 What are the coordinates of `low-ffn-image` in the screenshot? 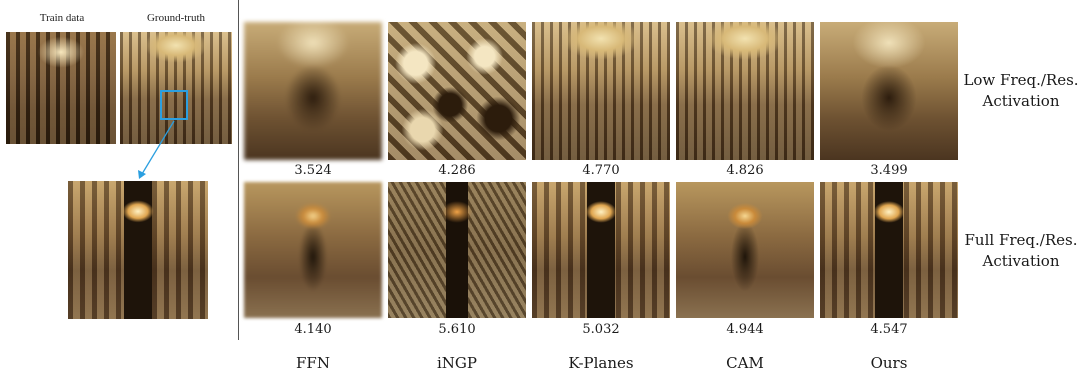 It's located at (313, 91).